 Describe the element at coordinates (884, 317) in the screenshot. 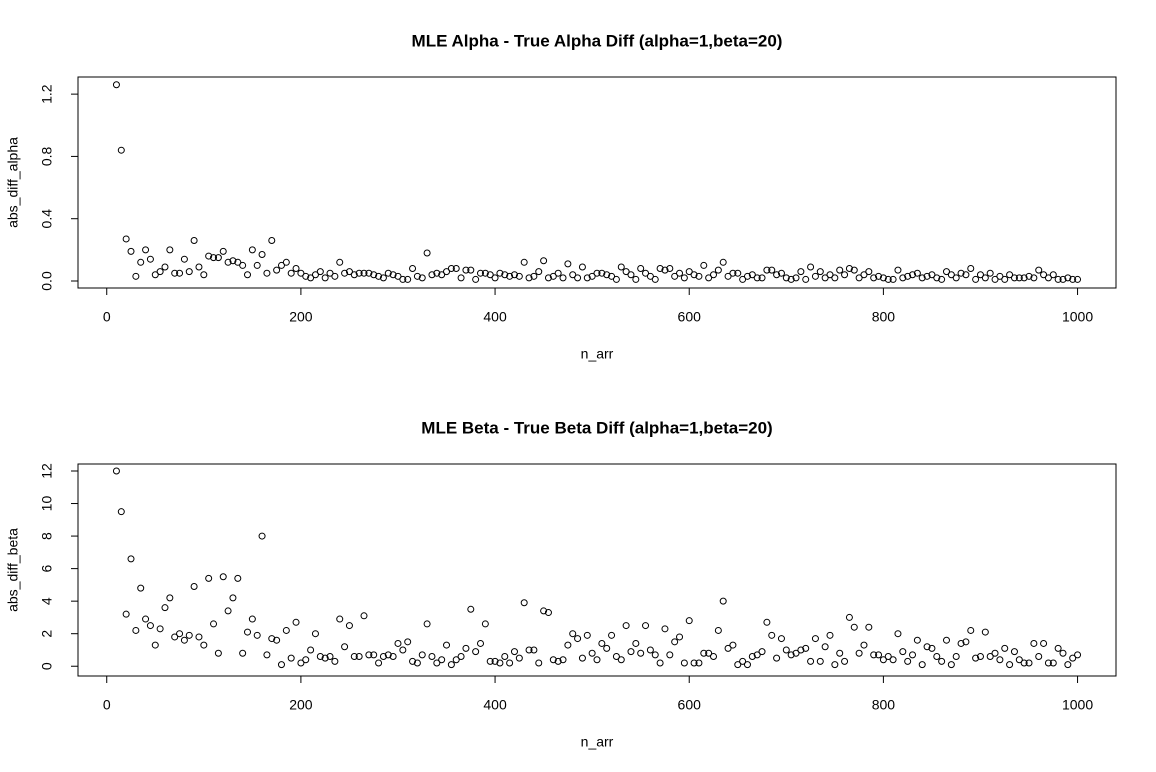

I see `x-tick-label: 800` at that location.